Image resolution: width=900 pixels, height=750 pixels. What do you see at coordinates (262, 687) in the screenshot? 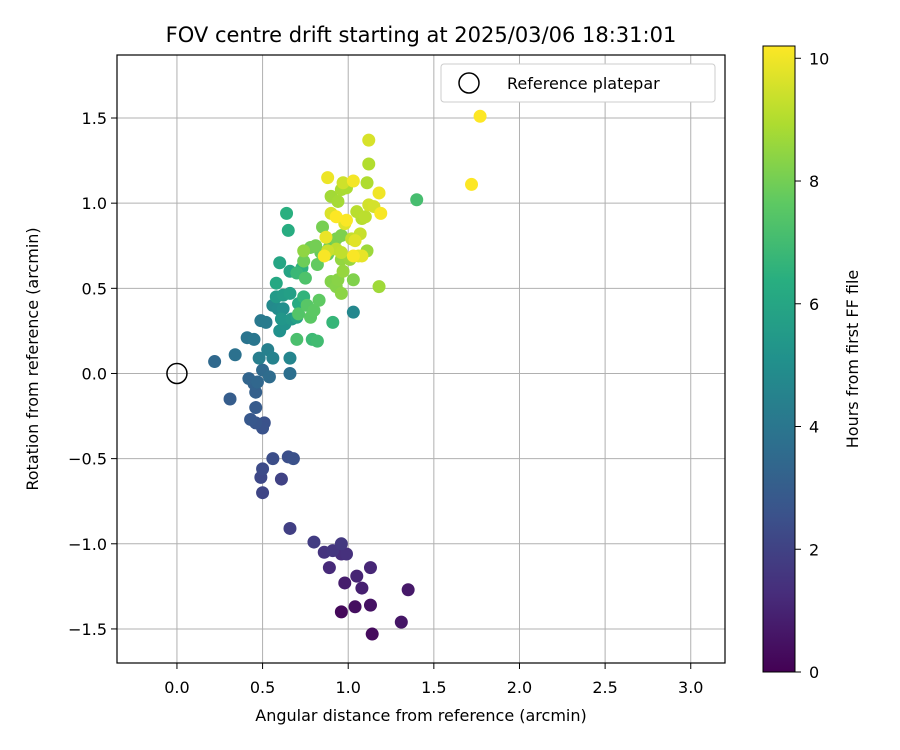
I see `x-tick-label: 0.5` at bounding box center [262, 687].